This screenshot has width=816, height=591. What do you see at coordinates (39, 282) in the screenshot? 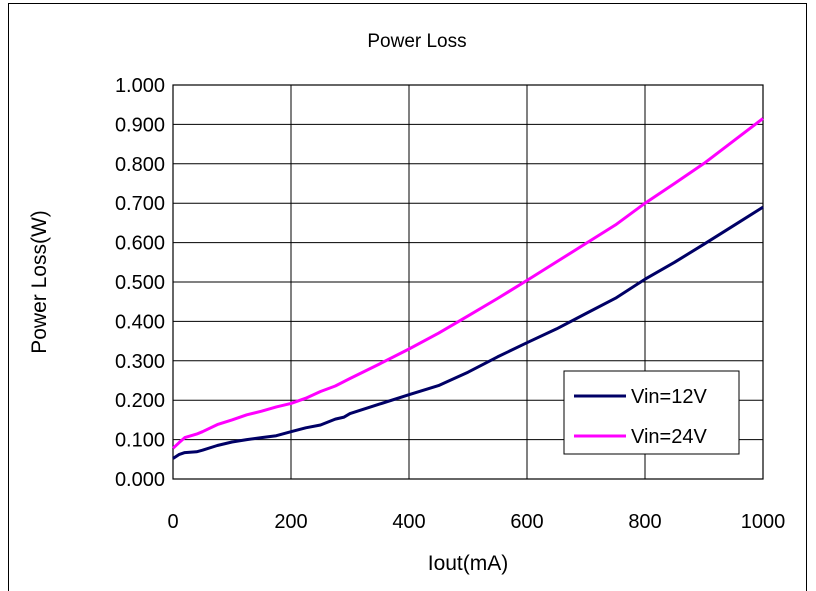
I see `y-axis-label: Power Loss(W)` at bounding box center [39, 282].